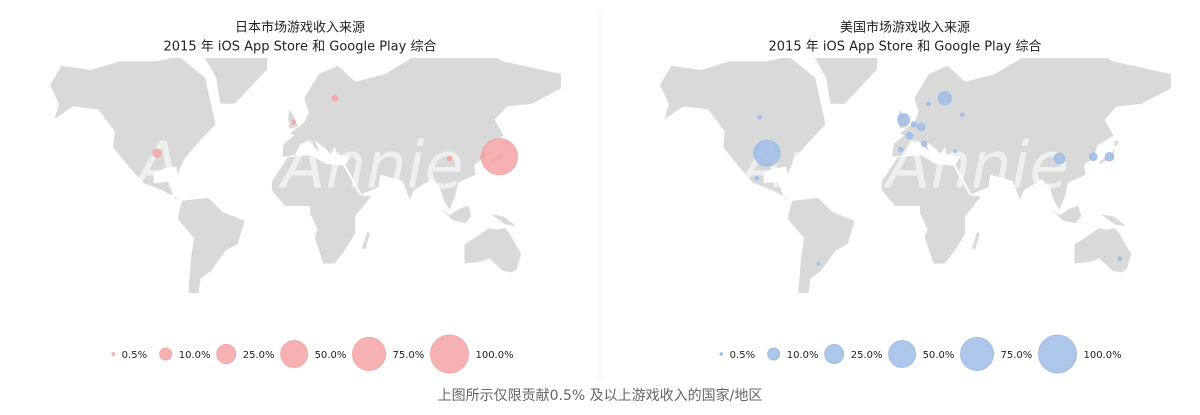  I want to click on chart-title: 美国市场游戏收入来源, so click(905, 28).